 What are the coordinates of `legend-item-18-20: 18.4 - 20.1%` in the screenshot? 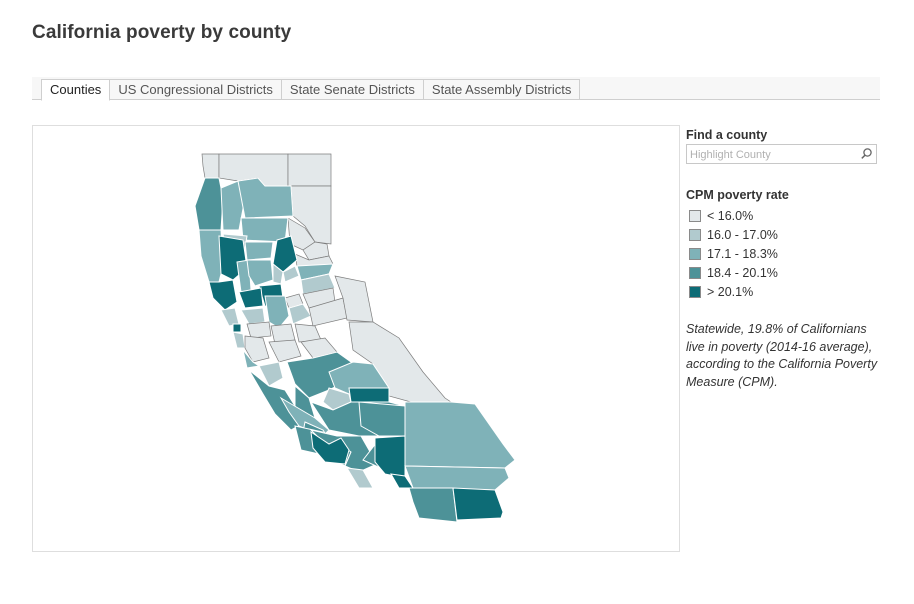 It's located at (783, 273).